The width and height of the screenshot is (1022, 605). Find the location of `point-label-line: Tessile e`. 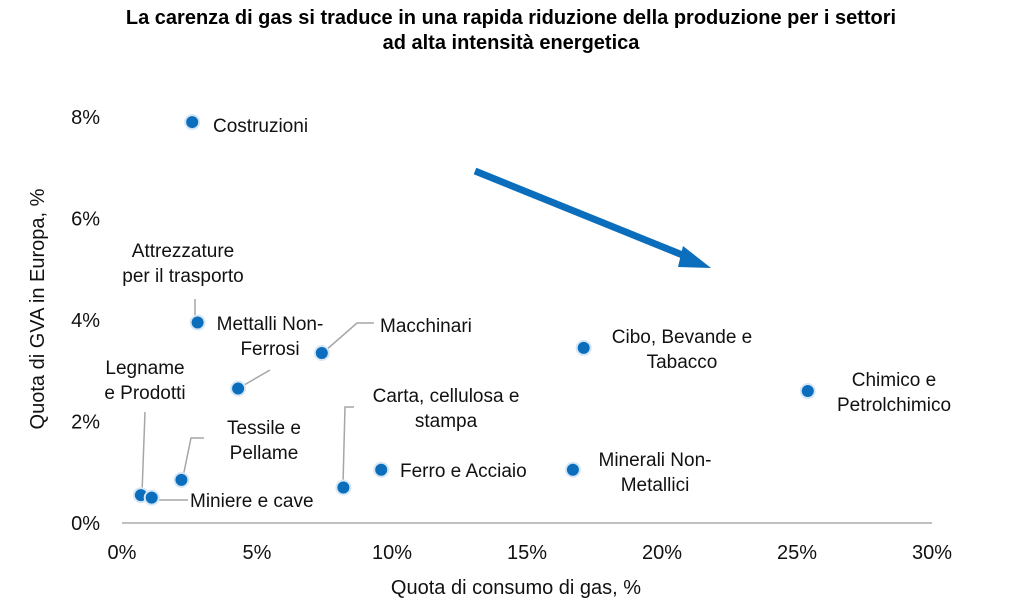

point-label-line: Tessile e is located at coordinates (264, 428).